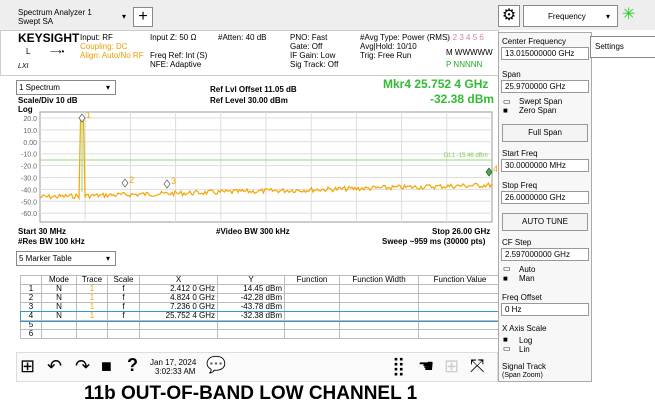 Image resolution: width=655 pixels, height=404 pixels. Describe the element at coordinates (104, 46) in the screenshot. I see `info-text: Coupling: DC` at that location.